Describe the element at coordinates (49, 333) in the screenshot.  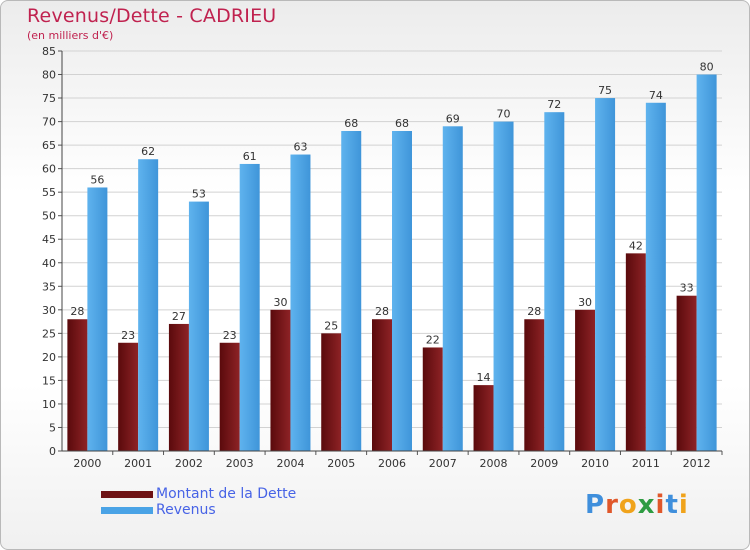
I see `y-tick-label: 25` at that location.